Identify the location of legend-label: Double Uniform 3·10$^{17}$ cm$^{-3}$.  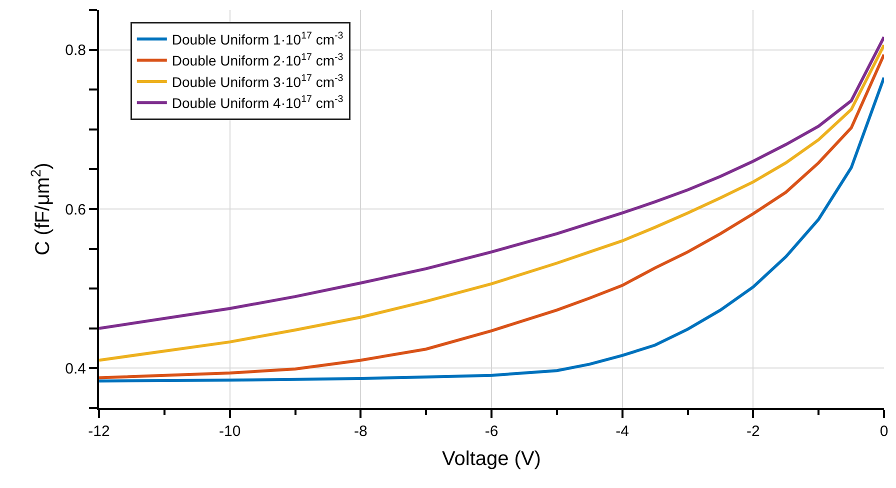
(258, 81).